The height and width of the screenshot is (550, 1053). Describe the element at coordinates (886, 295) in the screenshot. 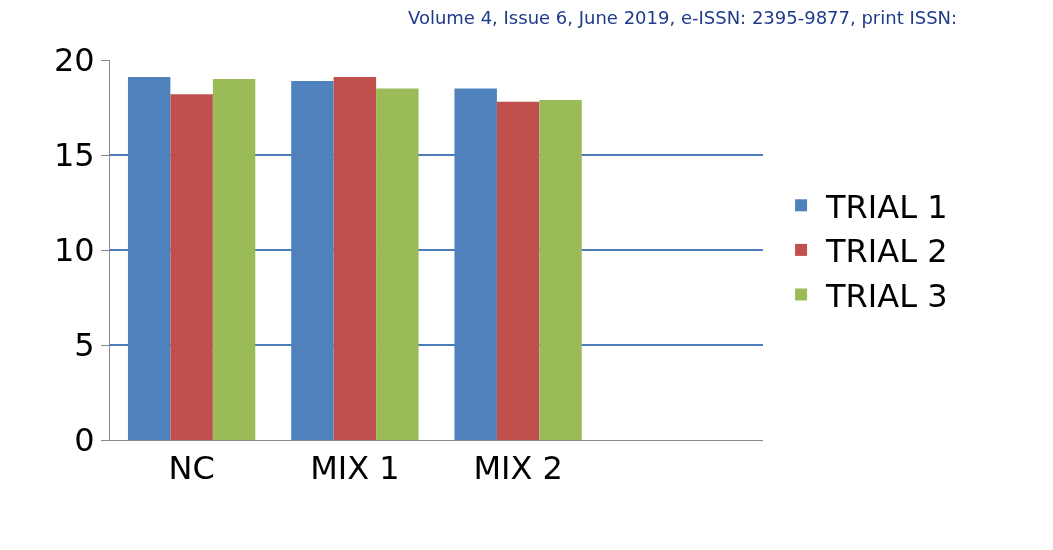

I see `legend-label: TRIAL 3` at that location.